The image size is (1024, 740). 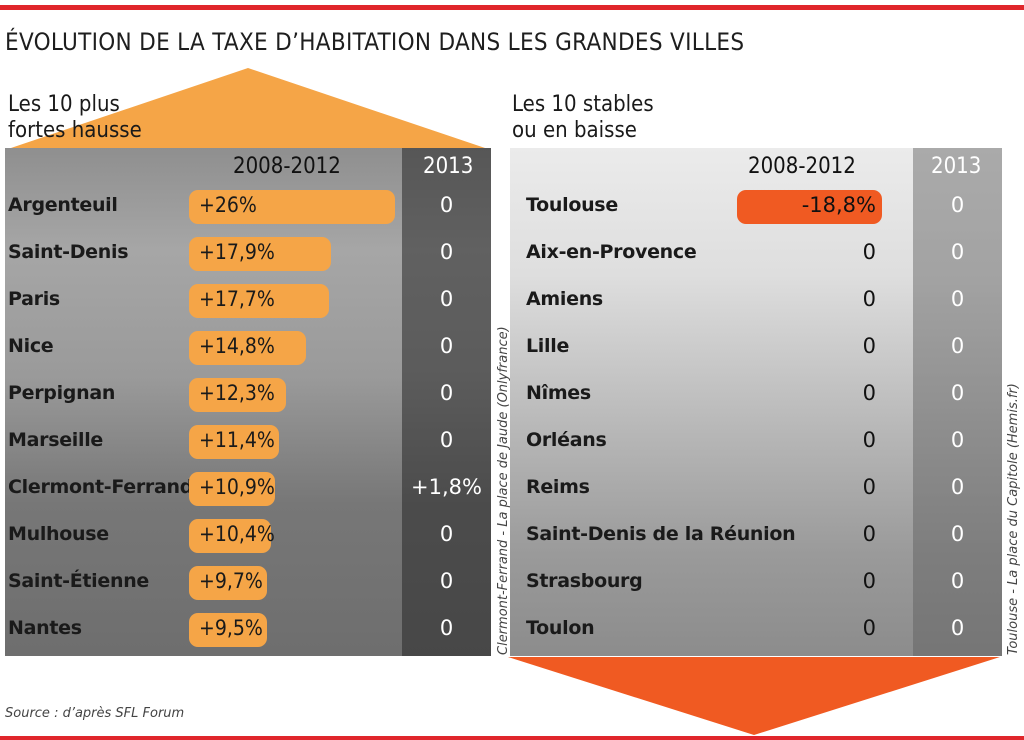 I want to click on table-row: Paris +17,7% 0, so click(x=248, y=302).